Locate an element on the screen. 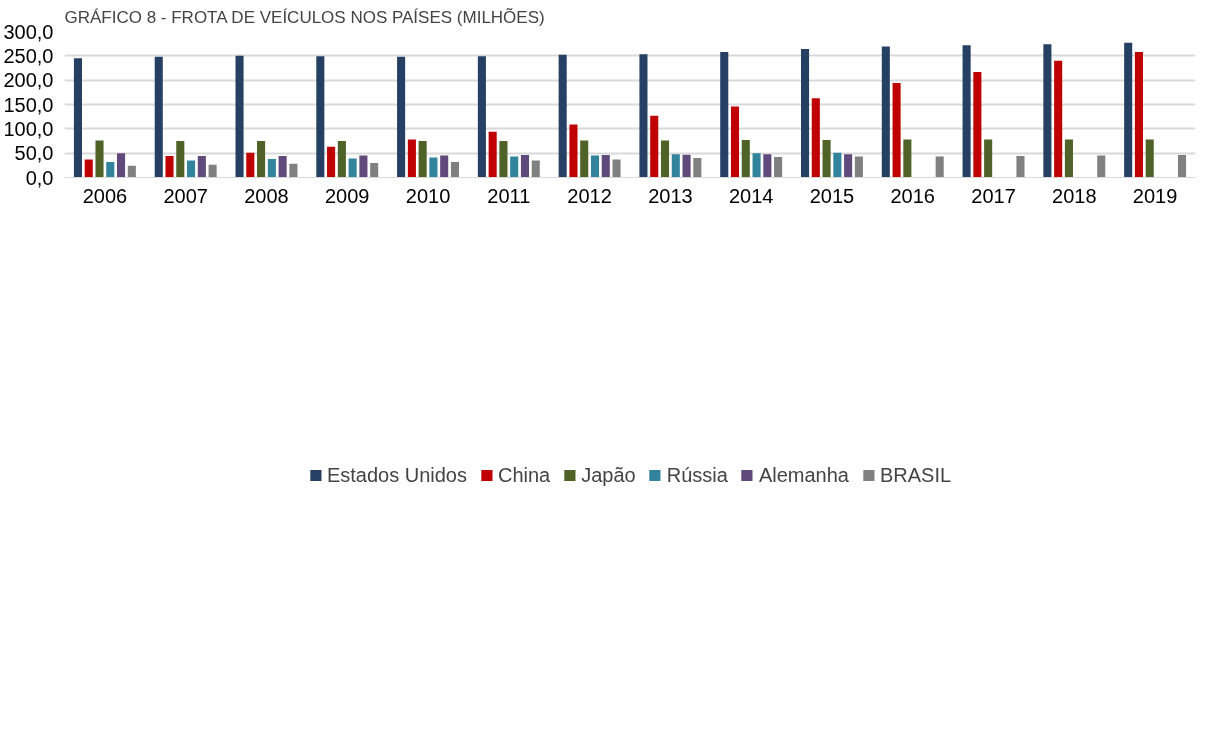 The width and height of the screenshot is (1209, 733). y-tick-label: 300,0 is located at coordinates (28, 31).